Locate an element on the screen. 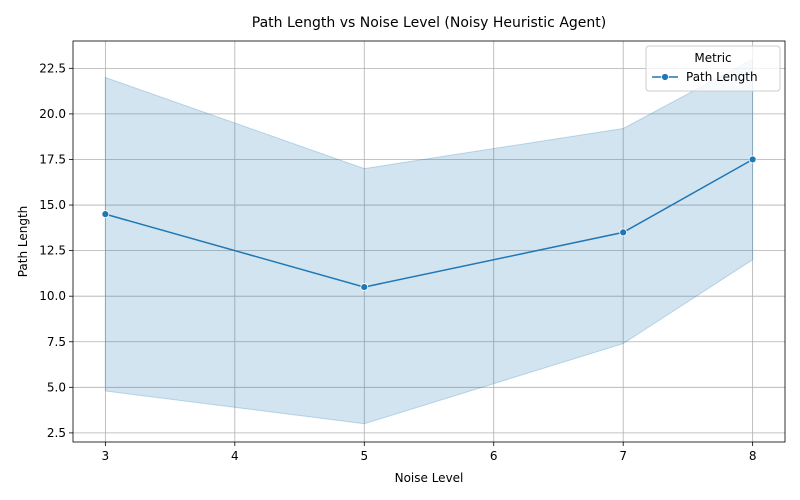 The image size is (800, 500). y-tick-label: 17.5 is located at coordinates (52, 159).